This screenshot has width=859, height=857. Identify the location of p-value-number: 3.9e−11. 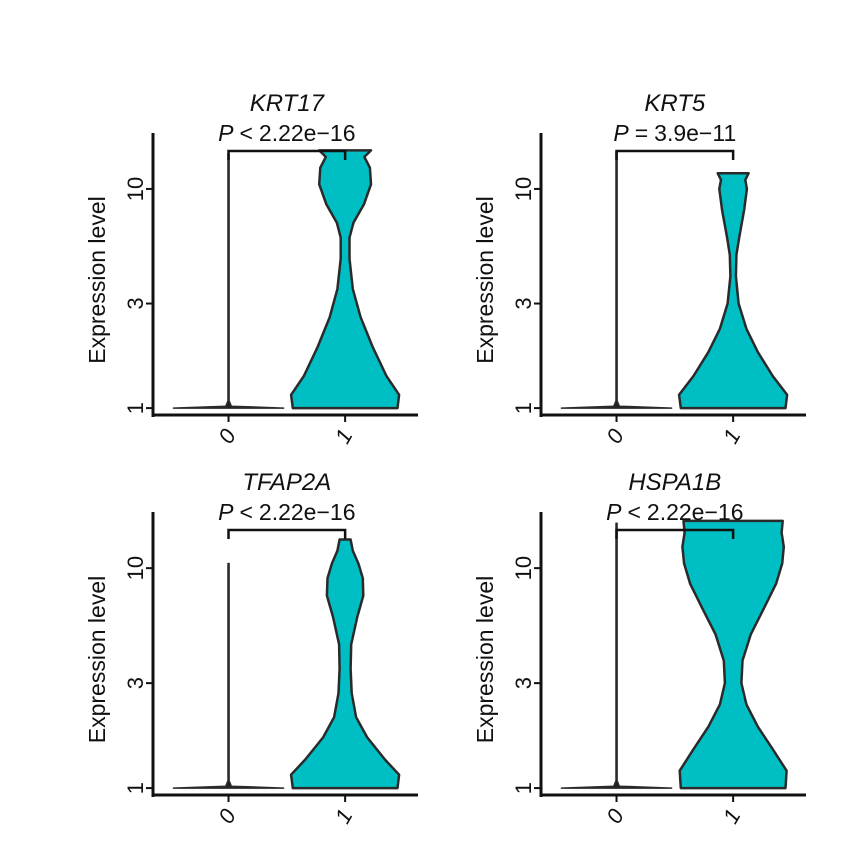
(695, 133).